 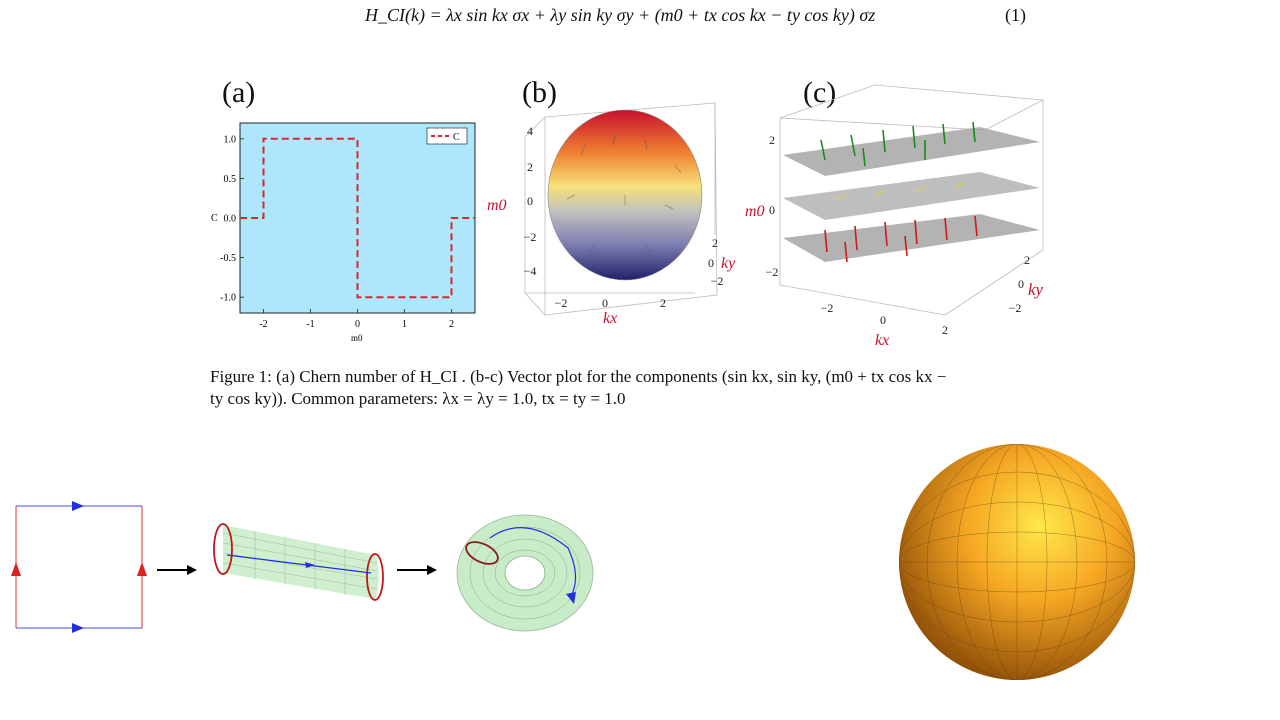 What do you see at coordinates (451, 324) in the screenshot?
I see `x-tick-label: 2` at bounding box center [451, 324].